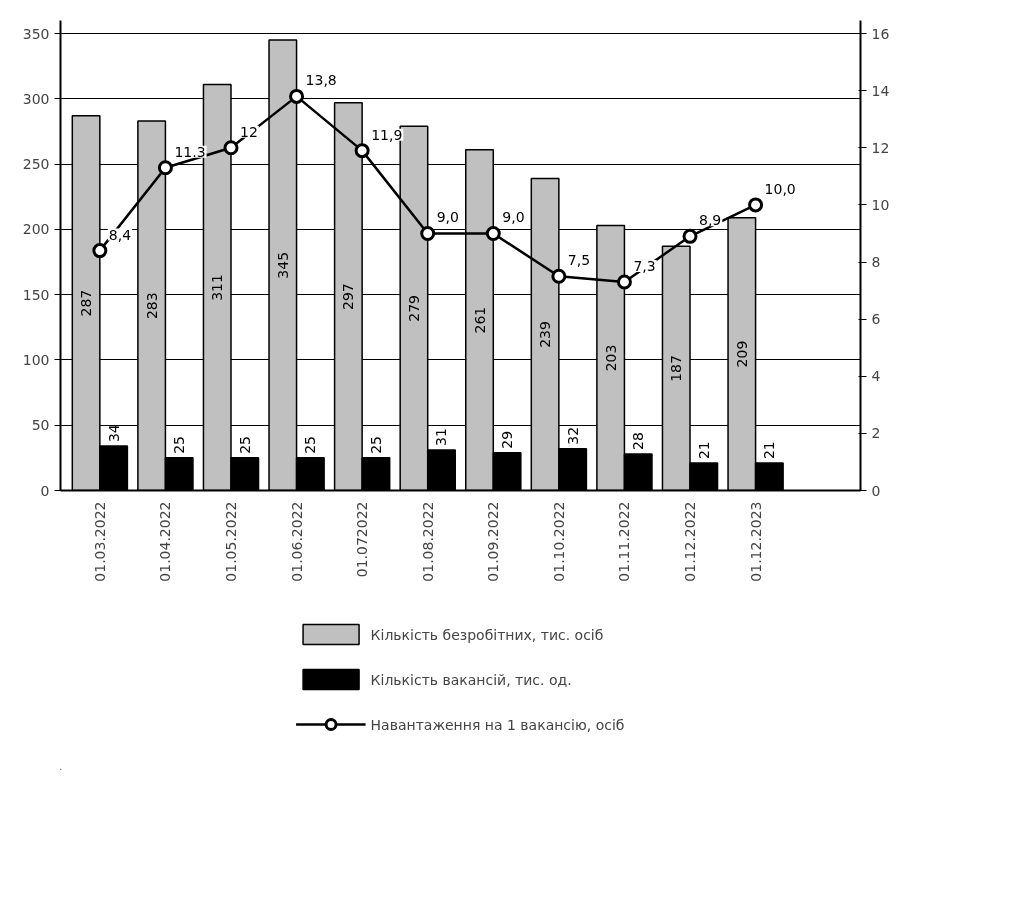 Image resolution: width=1023 pixels, height=902 pixels. What do you see at coordinates (624, 541) in the screenshot?
I see `x-tick-label: 01.11.2022` at bounding box center [624, 541].